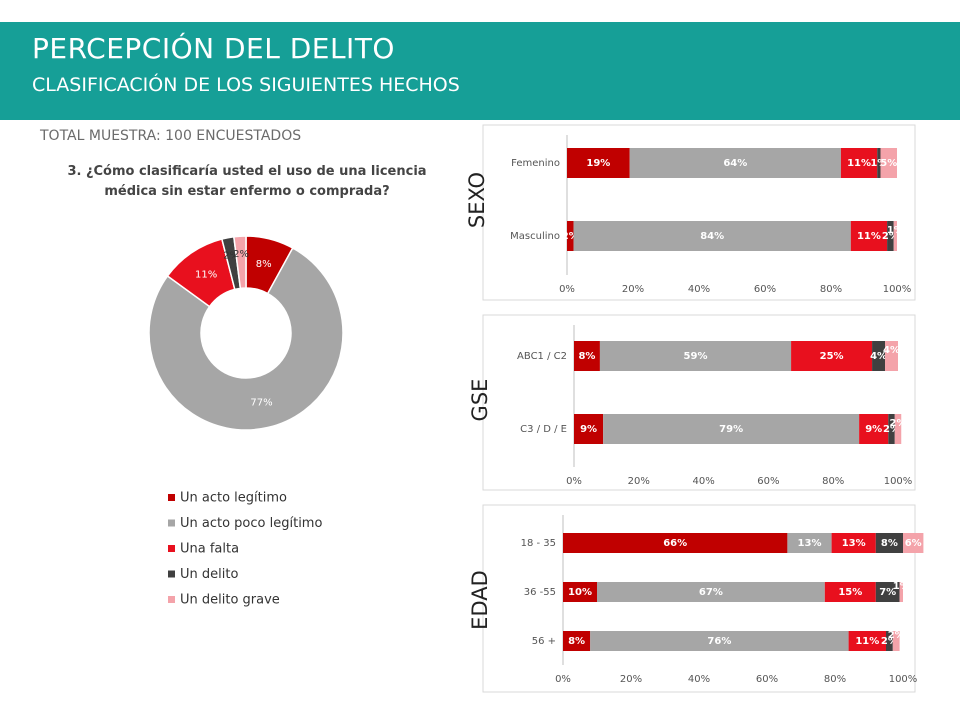  I want to click on legend-label: Un delito, so click(209, 574).